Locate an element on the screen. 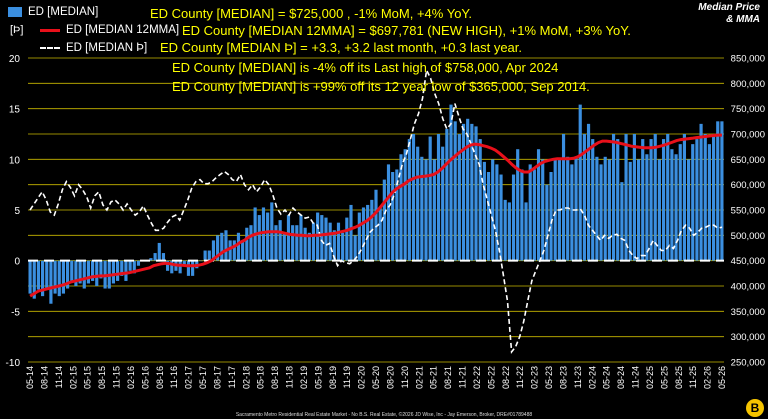 This screenshot has height=419, width=768. x-tick-label: 08-19 is located at coordinates (333, 377).